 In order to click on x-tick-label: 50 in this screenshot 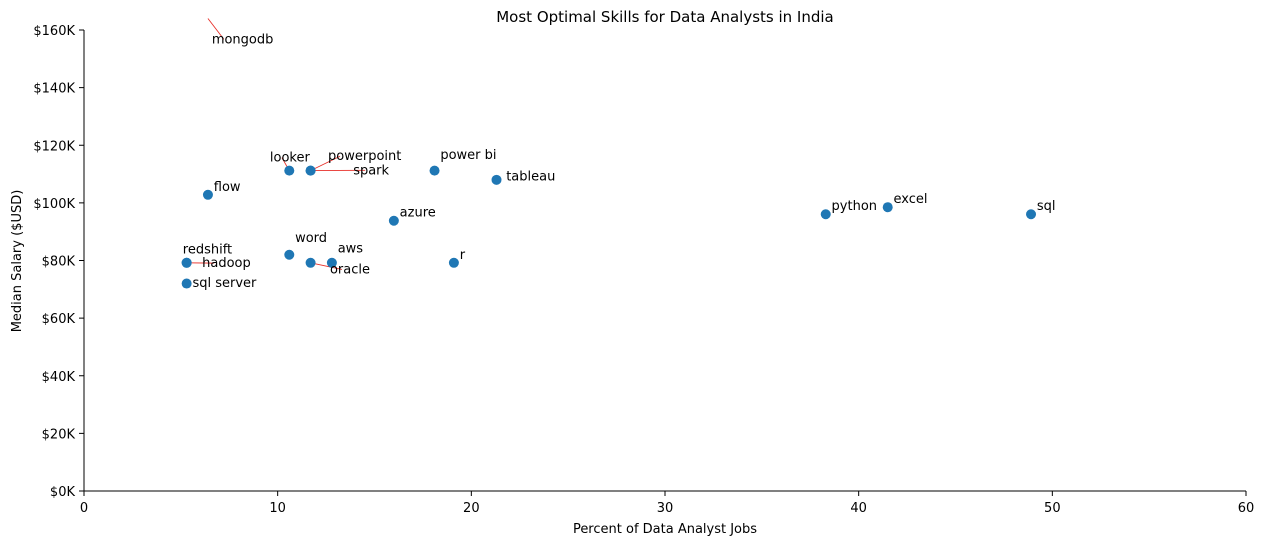, I will do `click(1052, 508)`.